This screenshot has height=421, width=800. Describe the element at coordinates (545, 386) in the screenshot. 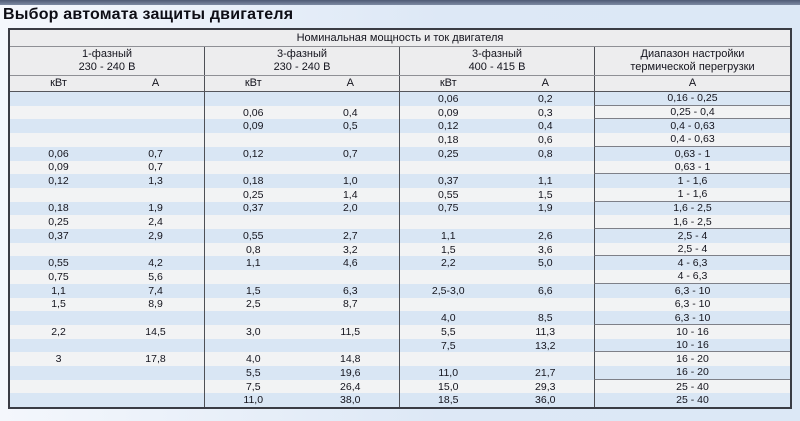

I see `table-cell: 29,3` at that location.